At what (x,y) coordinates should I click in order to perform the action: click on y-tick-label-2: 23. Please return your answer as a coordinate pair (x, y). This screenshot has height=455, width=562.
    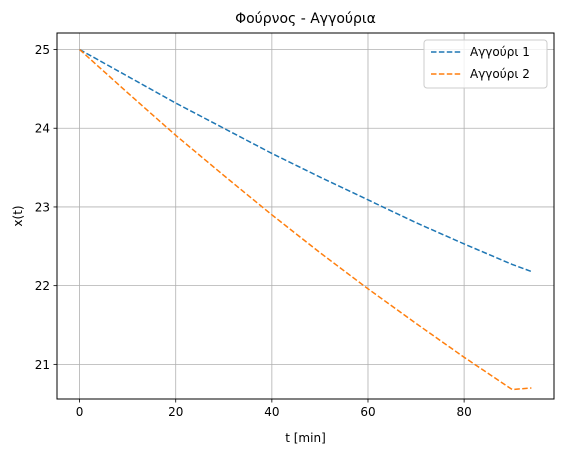
    Looking at the image, I should click on (42, 207).